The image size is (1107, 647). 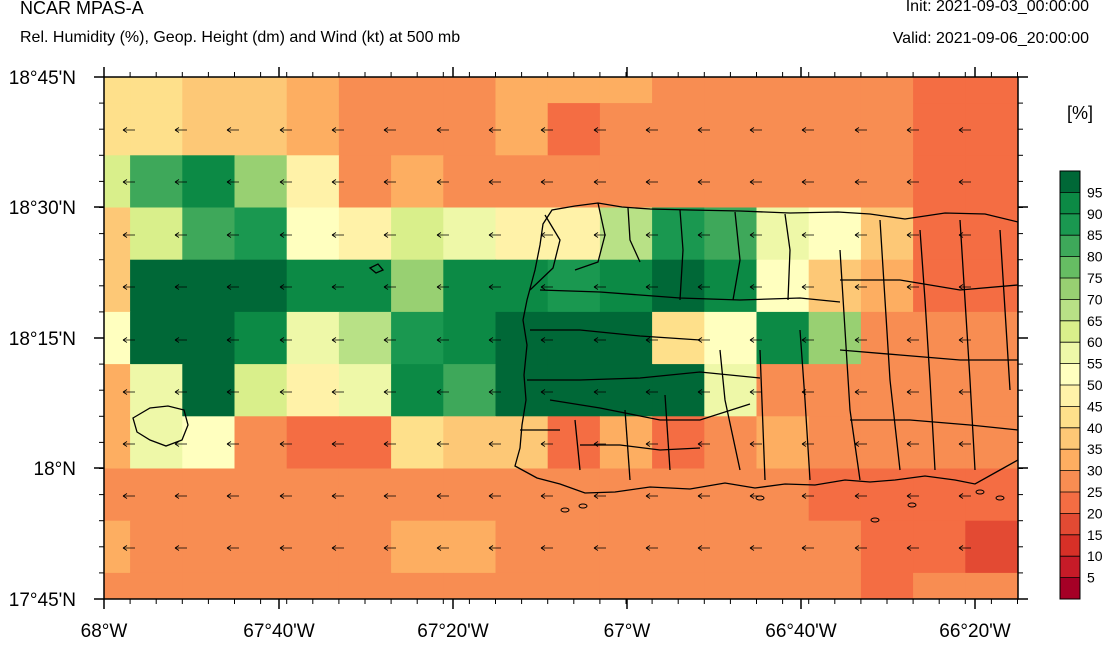 I want to click on colorbar-label: 55, so click(x=1095, y=364).